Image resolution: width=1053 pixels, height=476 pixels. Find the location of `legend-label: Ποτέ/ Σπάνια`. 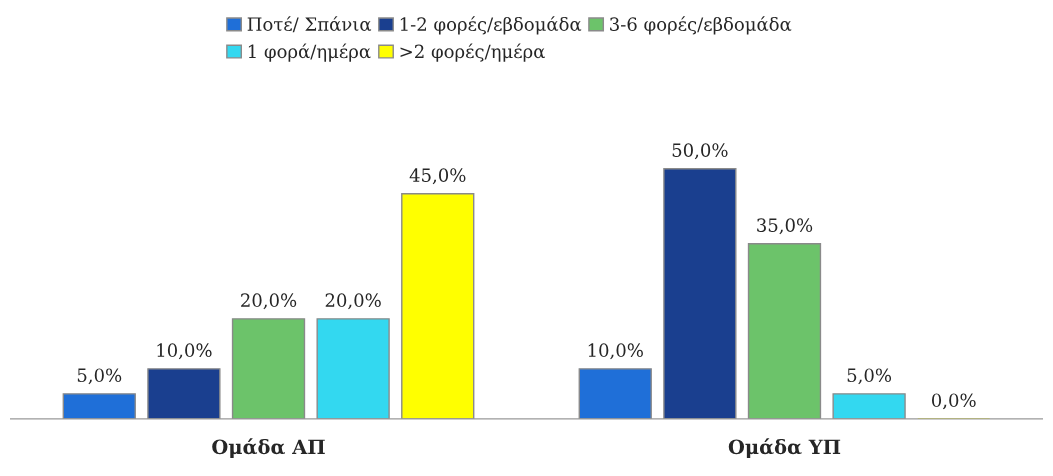

legend-label: Ποτέ/ Σπάνια is located at coordinates (309, 24).